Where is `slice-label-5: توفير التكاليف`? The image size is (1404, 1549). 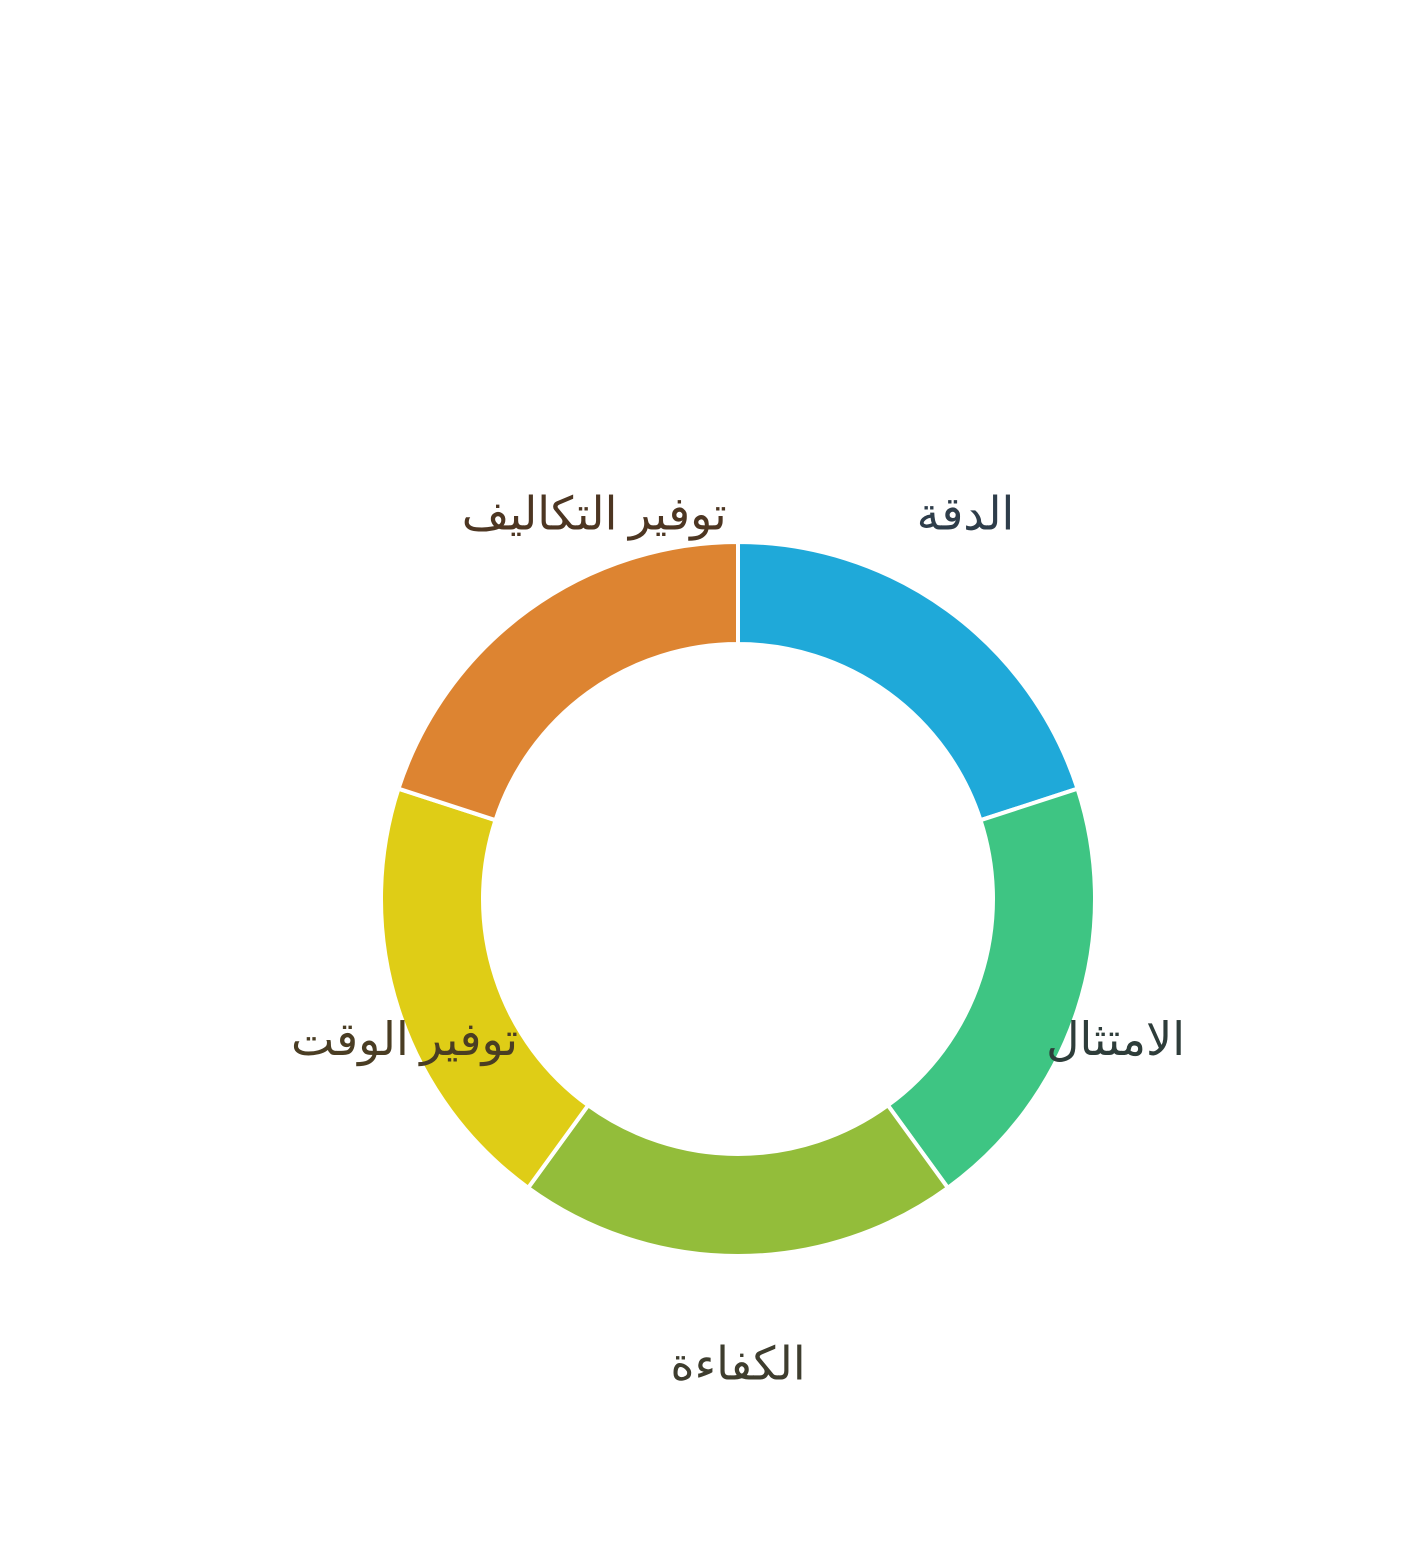
slice-label-5: توفير التكاليف is located at coordinates (594, 514).